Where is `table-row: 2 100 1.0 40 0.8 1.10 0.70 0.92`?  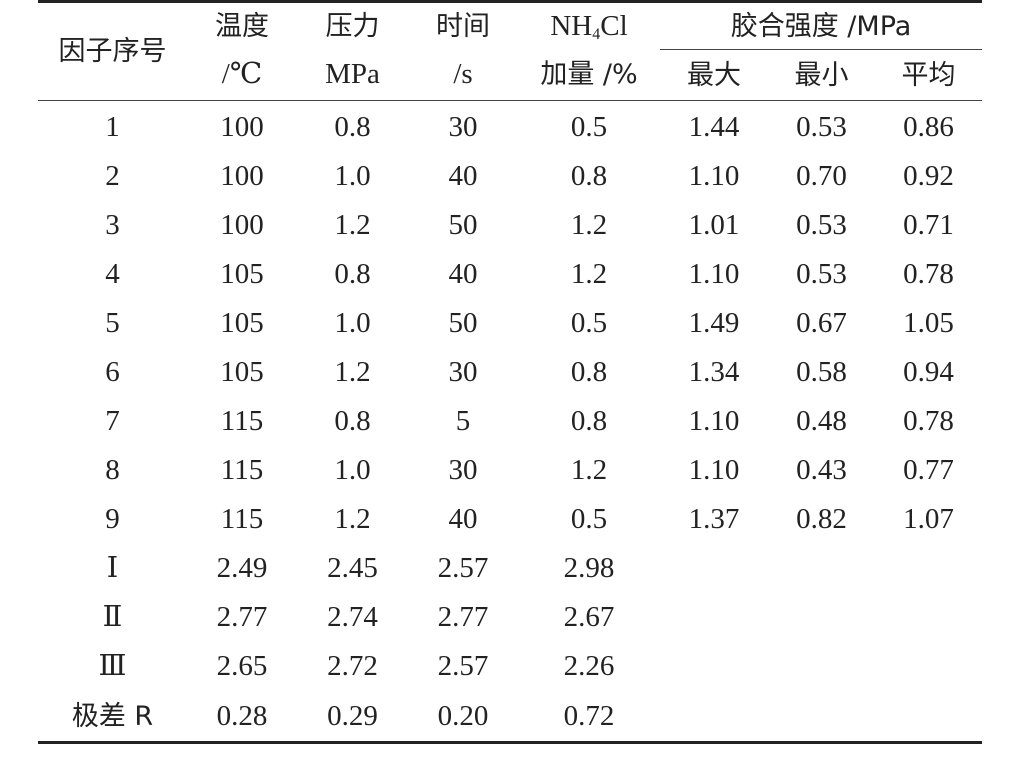 table-row: 2 100 1.0 40 0.8 1.10 0.70 0.92 is located at coordinates (510, 176).